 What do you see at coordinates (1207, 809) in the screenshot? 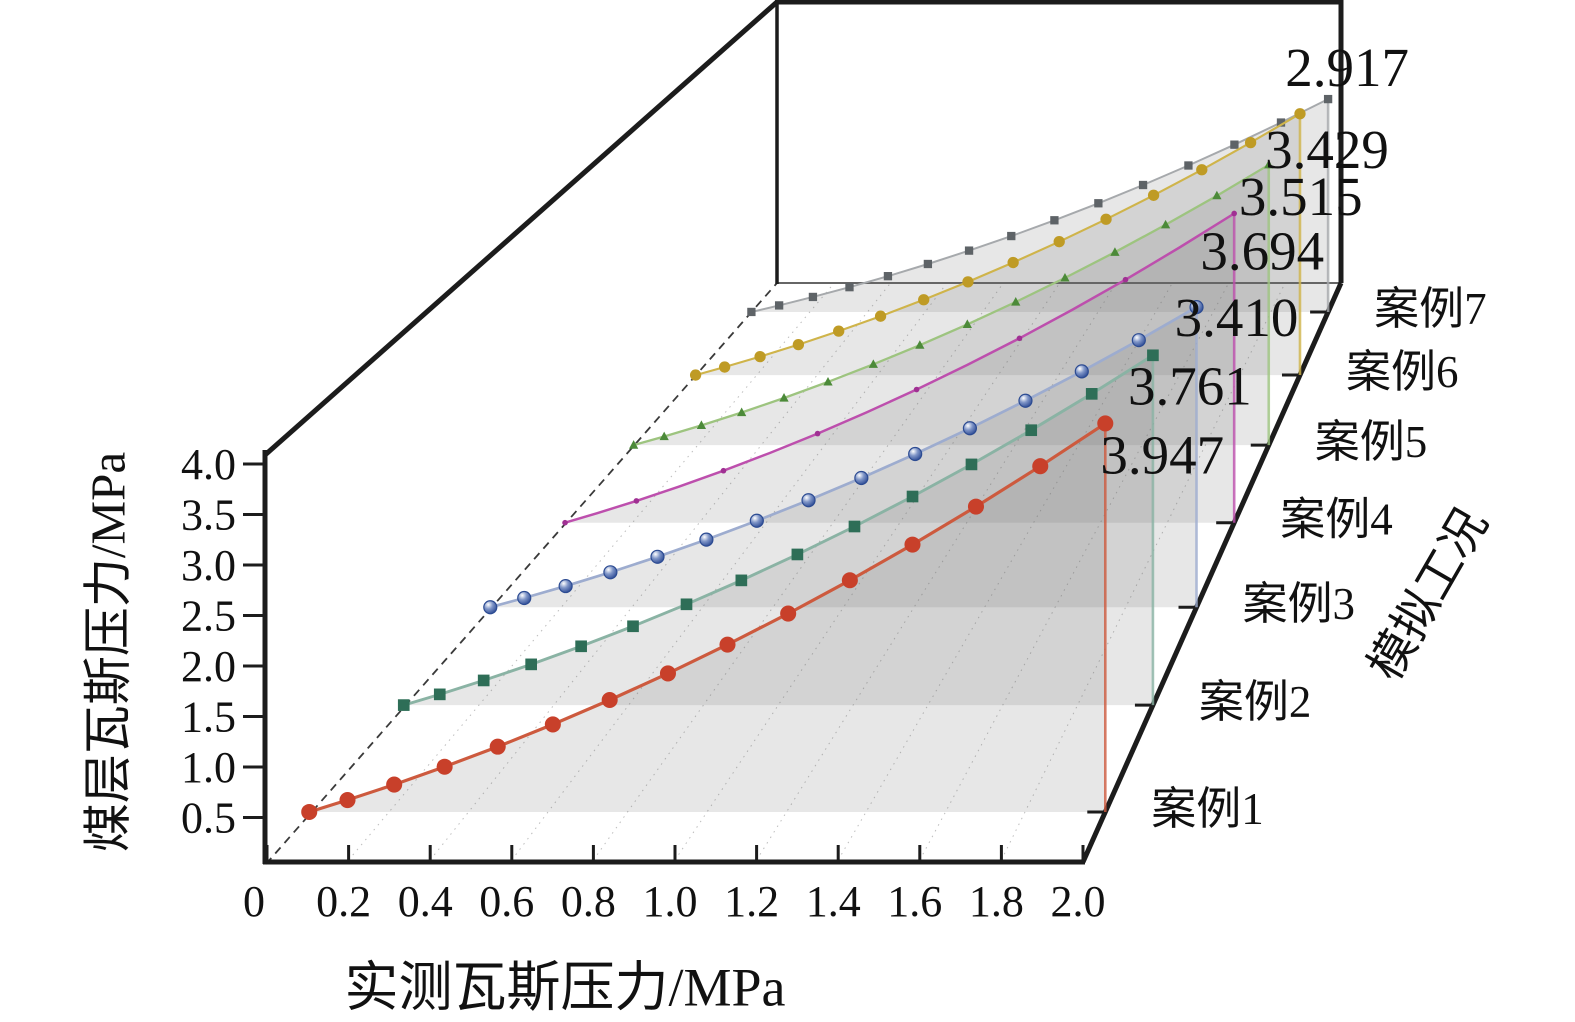
I see `case-label: 案例1` at bounding box center [1207, 809].